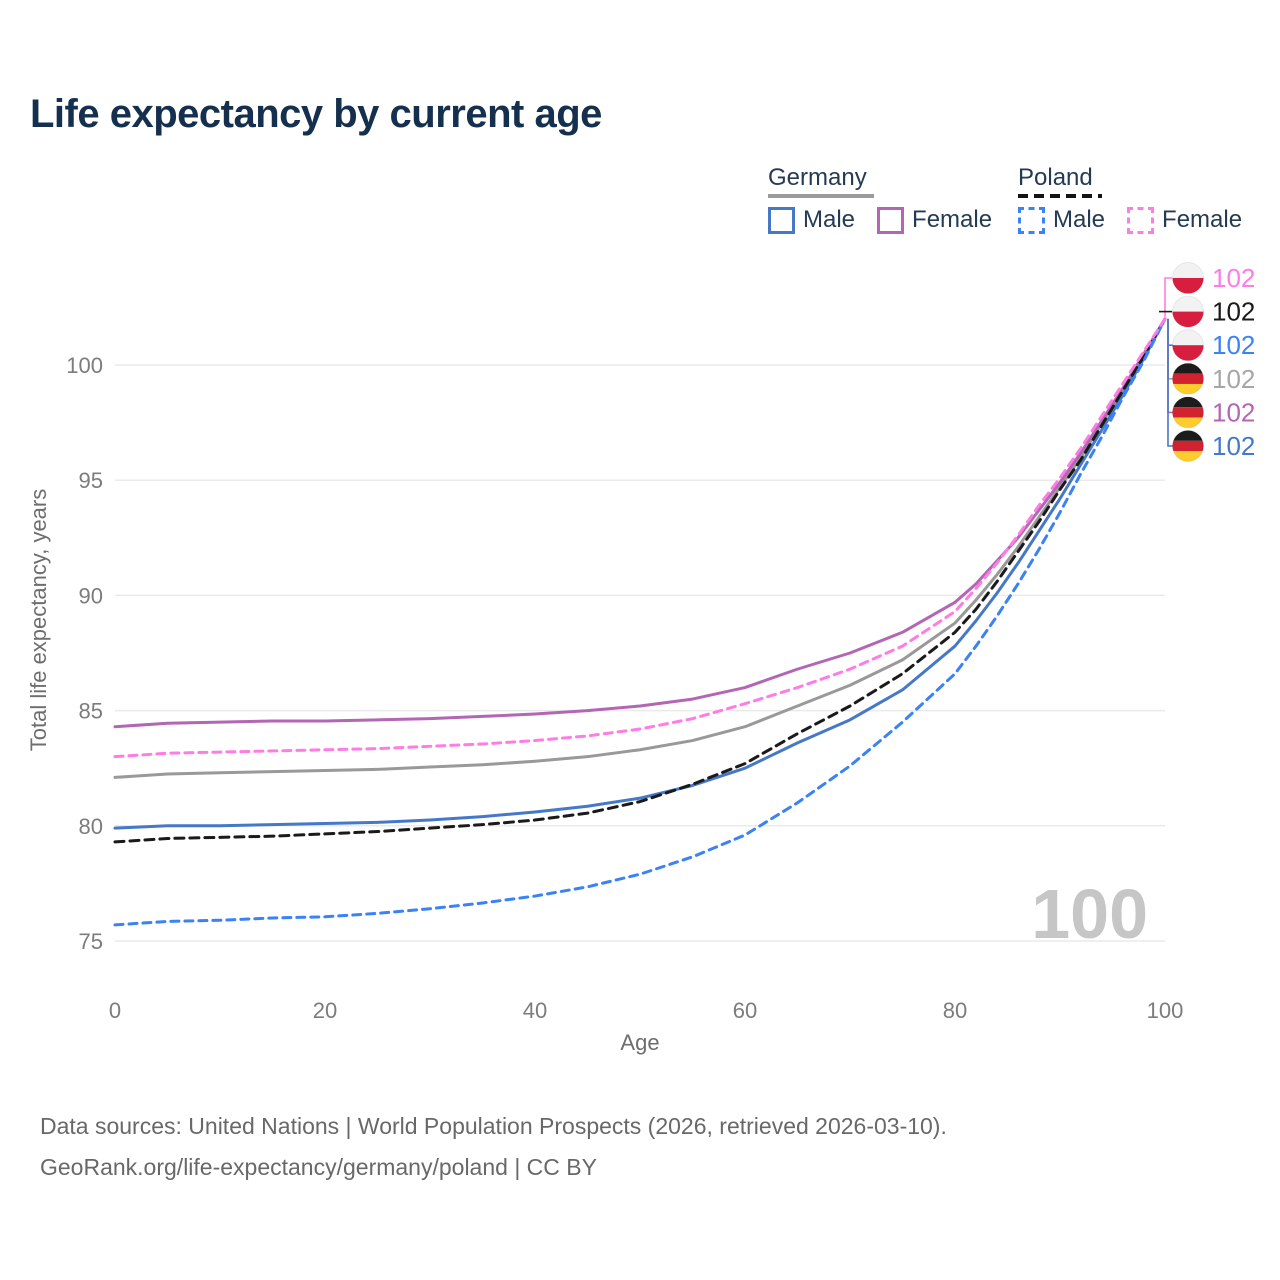 The height and width of the screenshot is (1280, 1280). Describe the element at coordinates (1165, 1010) in the screenshot. I see `x-tick-label: 100` at that location.